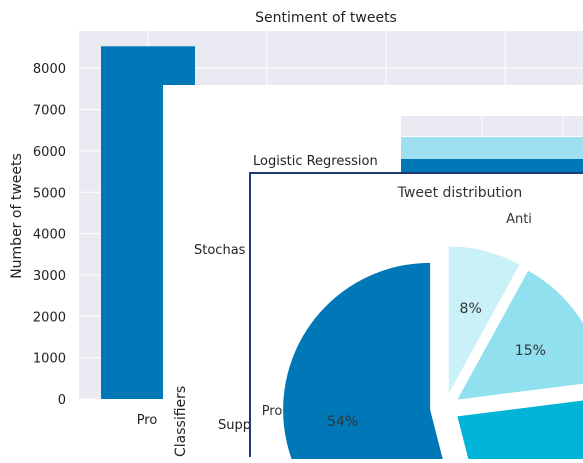  Describe the element at coordinates (326, 18) in the screenshot. I see `chart-title: Sentiment of tweets` at that location.